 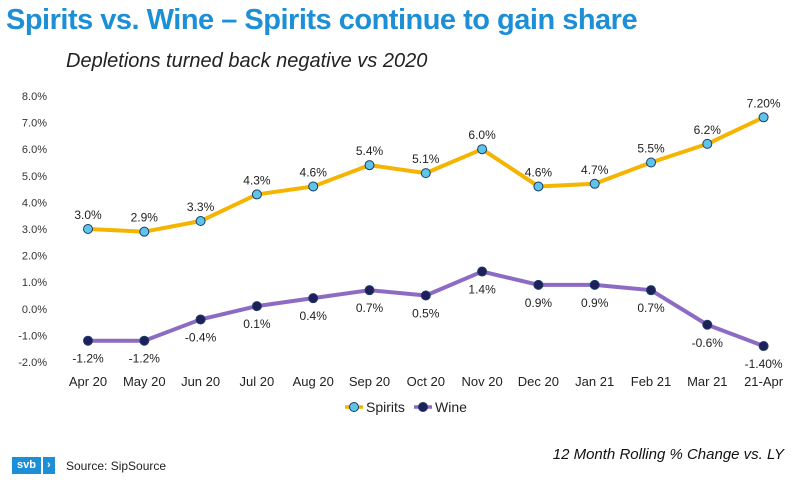 What do you see at coordinates (32, 336) in the screenshot?
I see `y-tick-label: -1.0%` at bounding box center [32, 336].